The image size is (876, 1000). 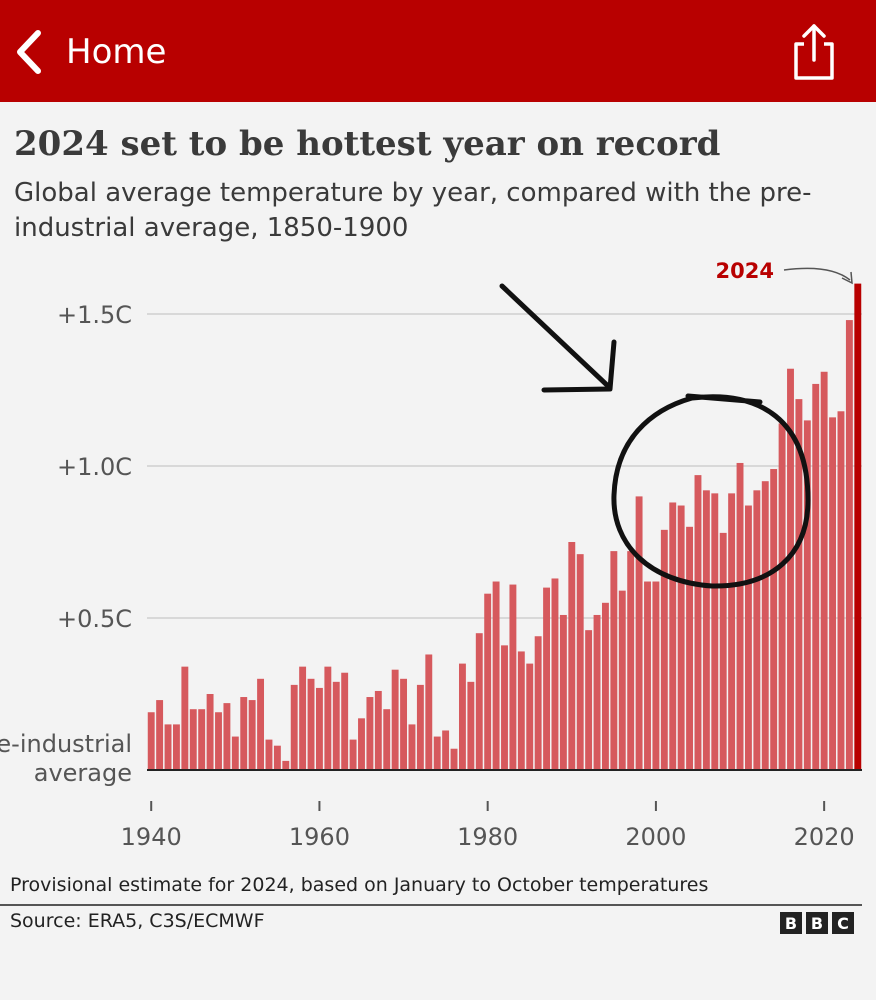 What do you see at coordinates (843, 923) in the screenshot?
I see `bbc-logo-letter: C` at bounding box center [843, 923].